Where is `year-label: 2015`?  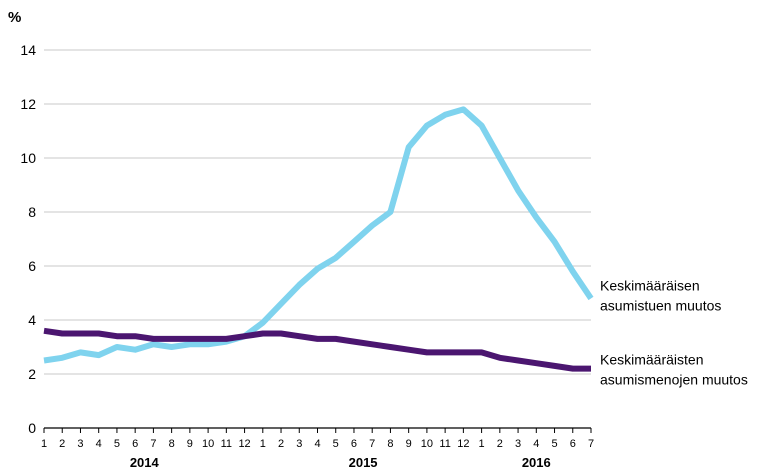 year-label: 2015 is located at coordinates (363, 462).